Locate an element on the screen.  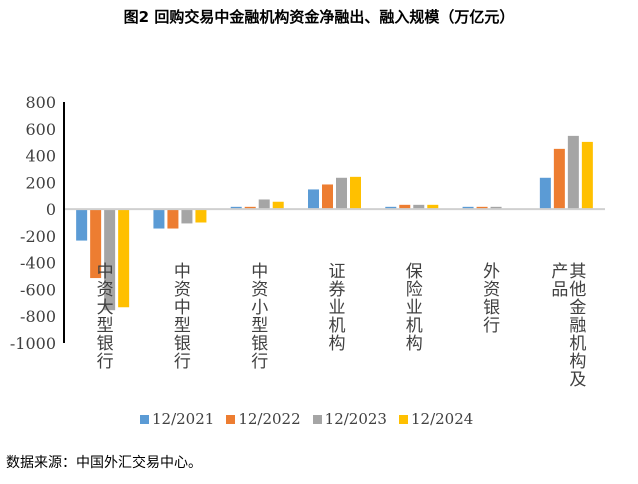
legend-label: 12/2022 is located at coordinates (269, 419).